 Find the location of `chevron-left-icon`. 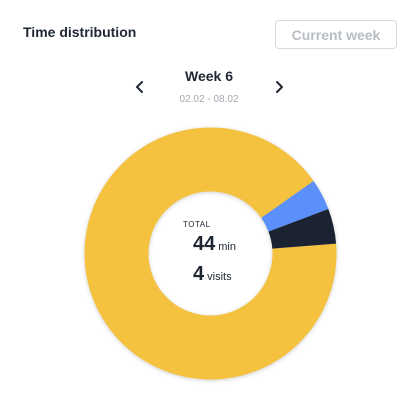

chevron-left-icon is located at coordinates (139, 87).